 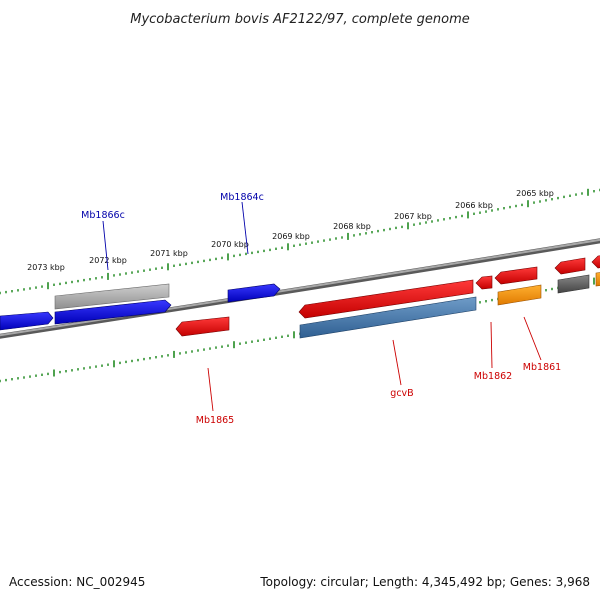 I want to click on gene-label-mb1866c: Mb1866c, so click(x=103, y=215).